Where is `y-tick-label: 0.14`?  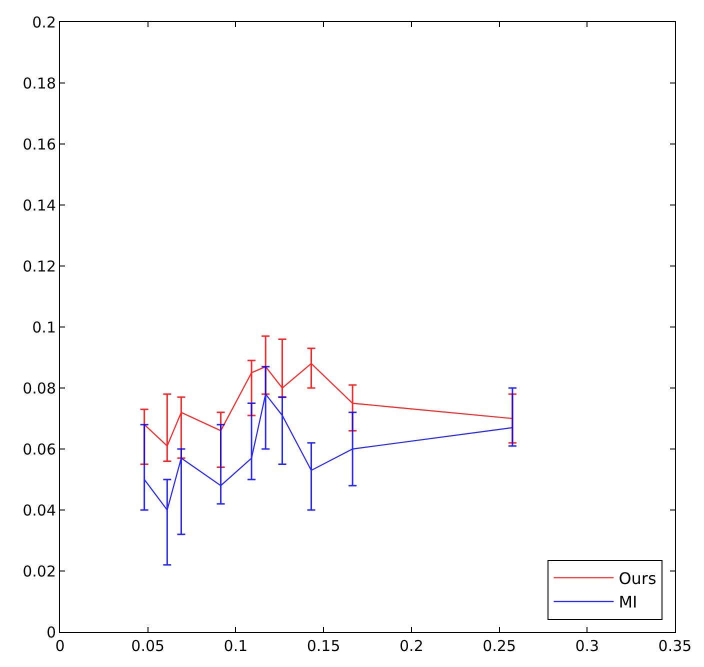
y-tick-label: 0.14 is located at coordinates (39, 205).